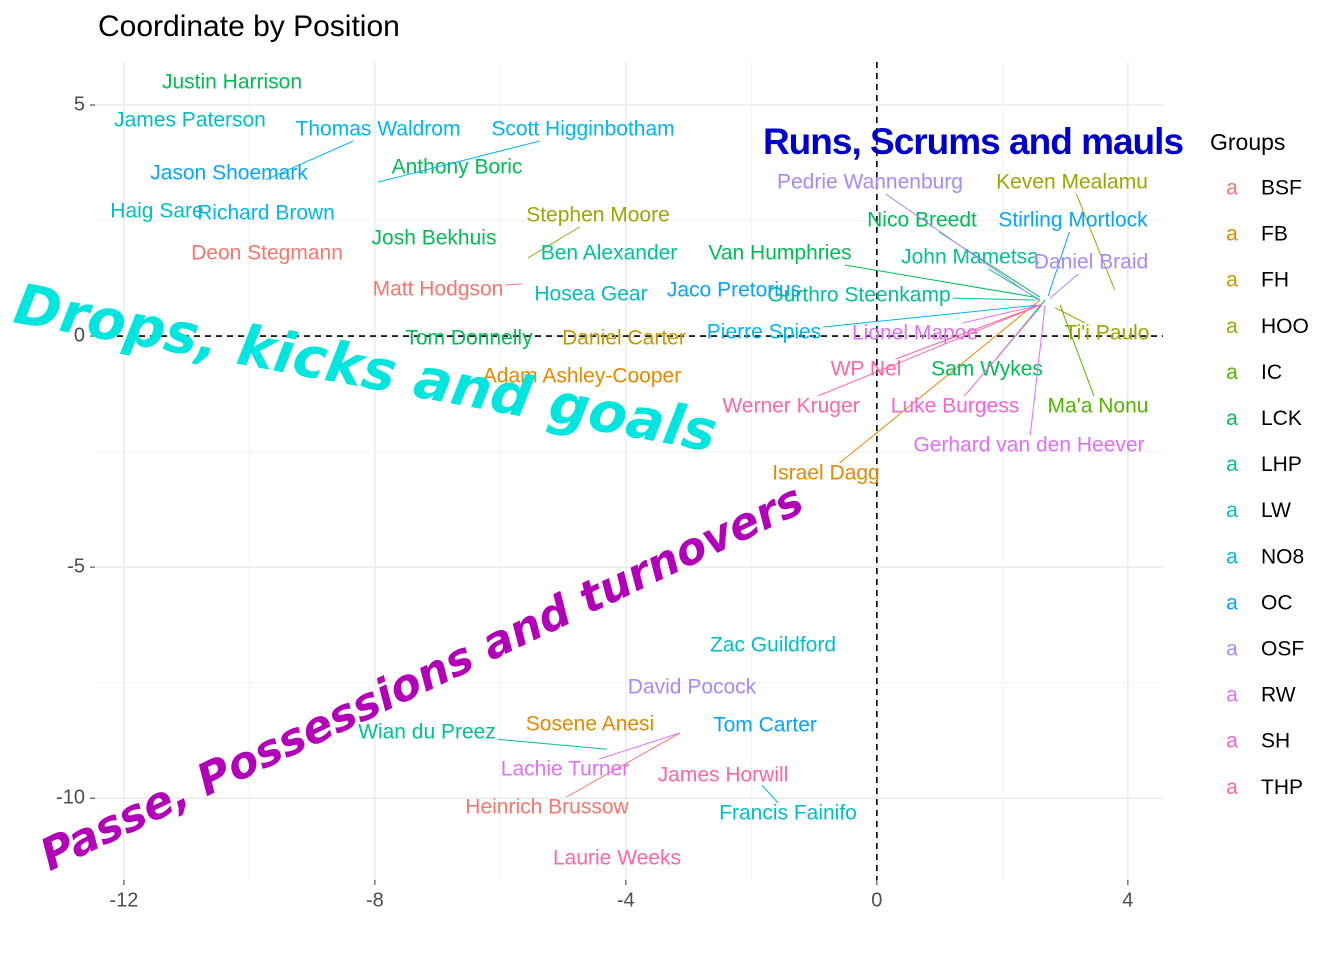  I want to click on annotation: Runs, Scrums and mauls, so click(973, 141).